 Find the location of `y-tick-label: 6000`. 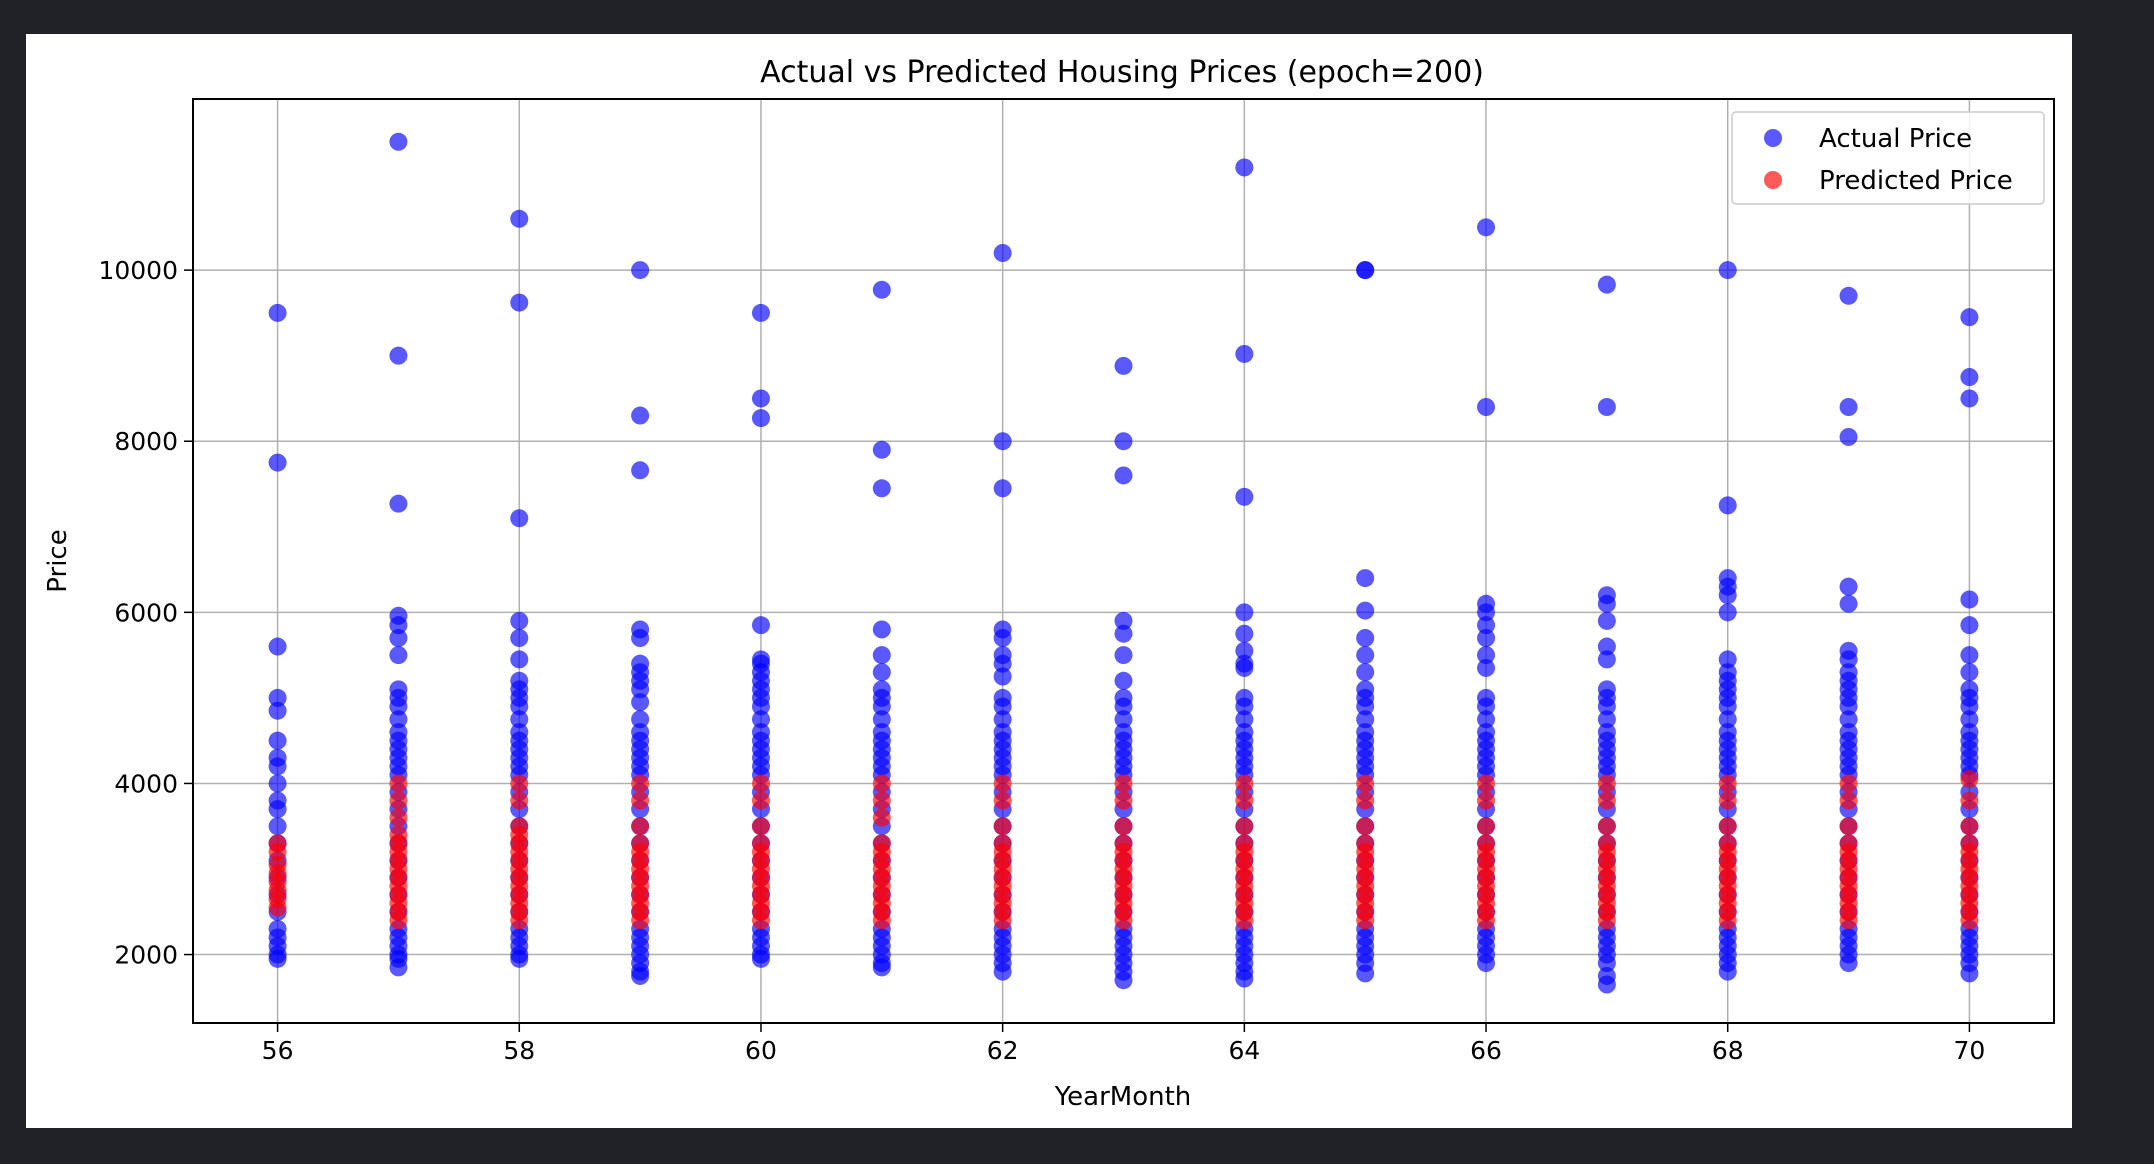

y-tick-label: 6000 is located at coordinates (146, 612).